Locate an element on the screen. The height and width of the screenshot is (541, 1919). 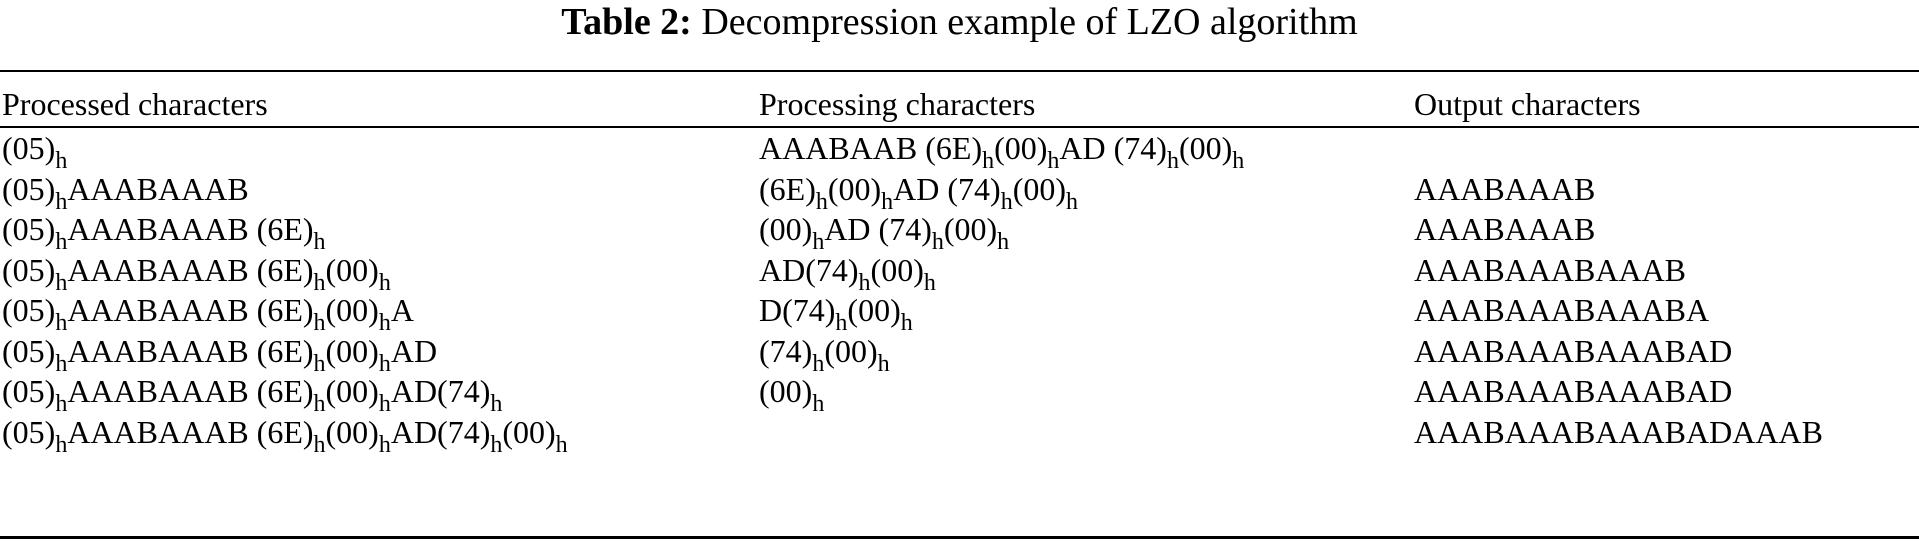
cell-text: AAABAAABAAABAD is located at coordinates (1573, 391).